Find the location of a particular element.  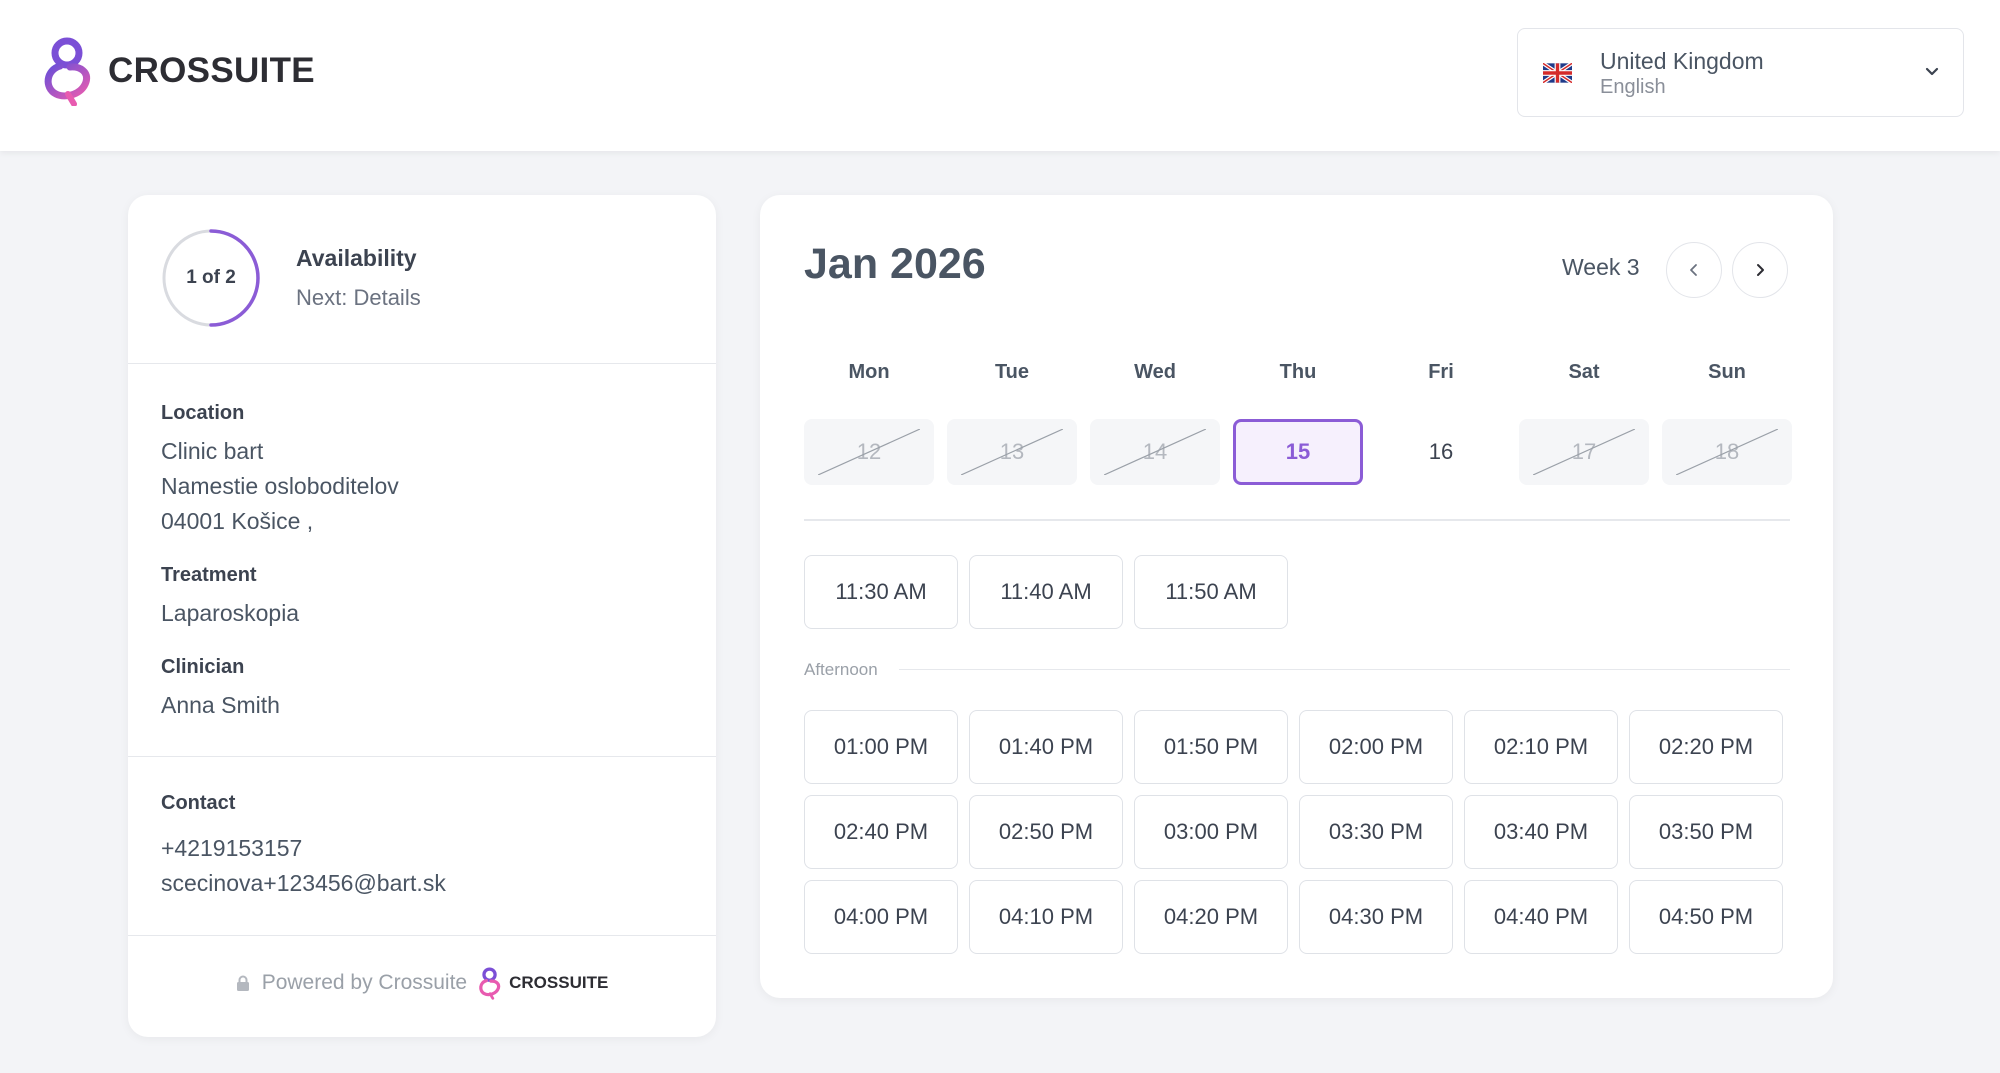

time-slot-button: 04:30 PM is located at coordinates (1376, 917).